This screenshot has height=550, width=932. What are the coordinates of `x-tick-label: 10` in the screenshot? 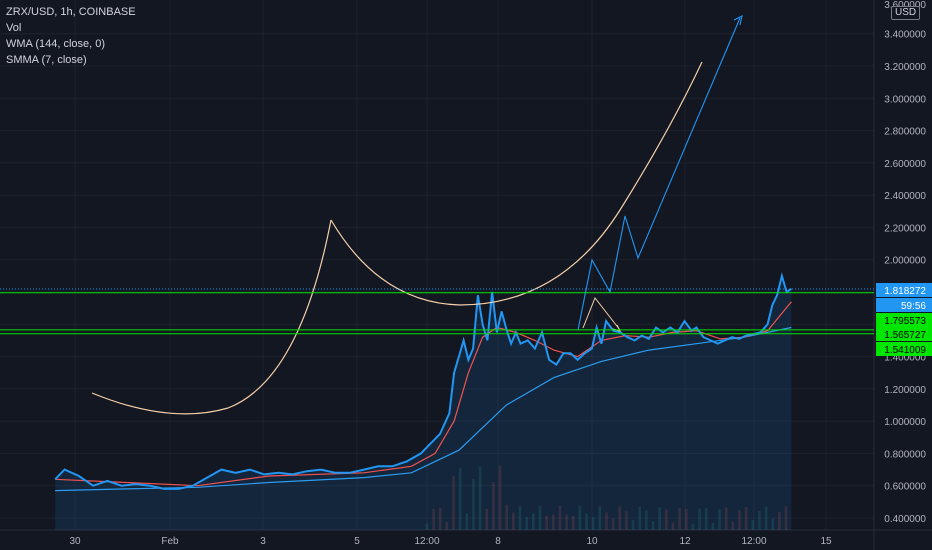 It's located at (592, 541).